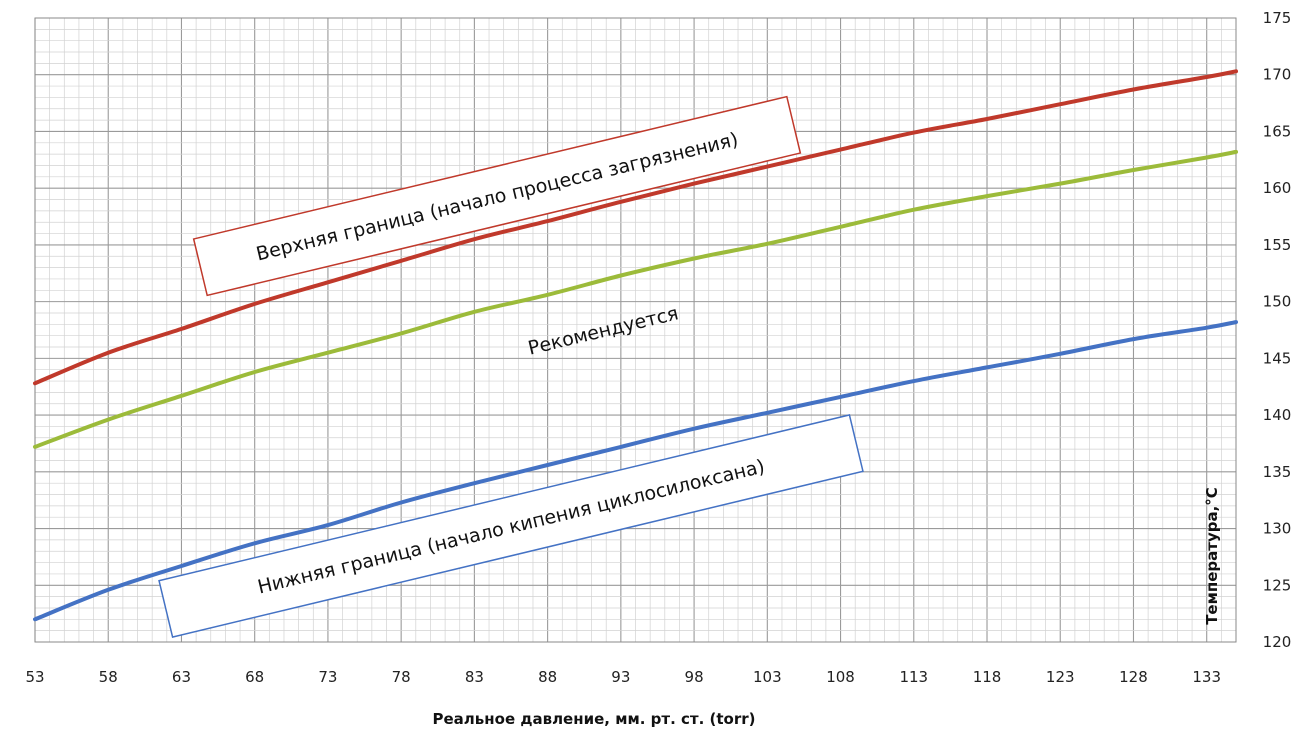 Image resolution: width=1300 pixels, height=730 pixels. I want to click on y-tick-label: 150, so click(1277, 302).